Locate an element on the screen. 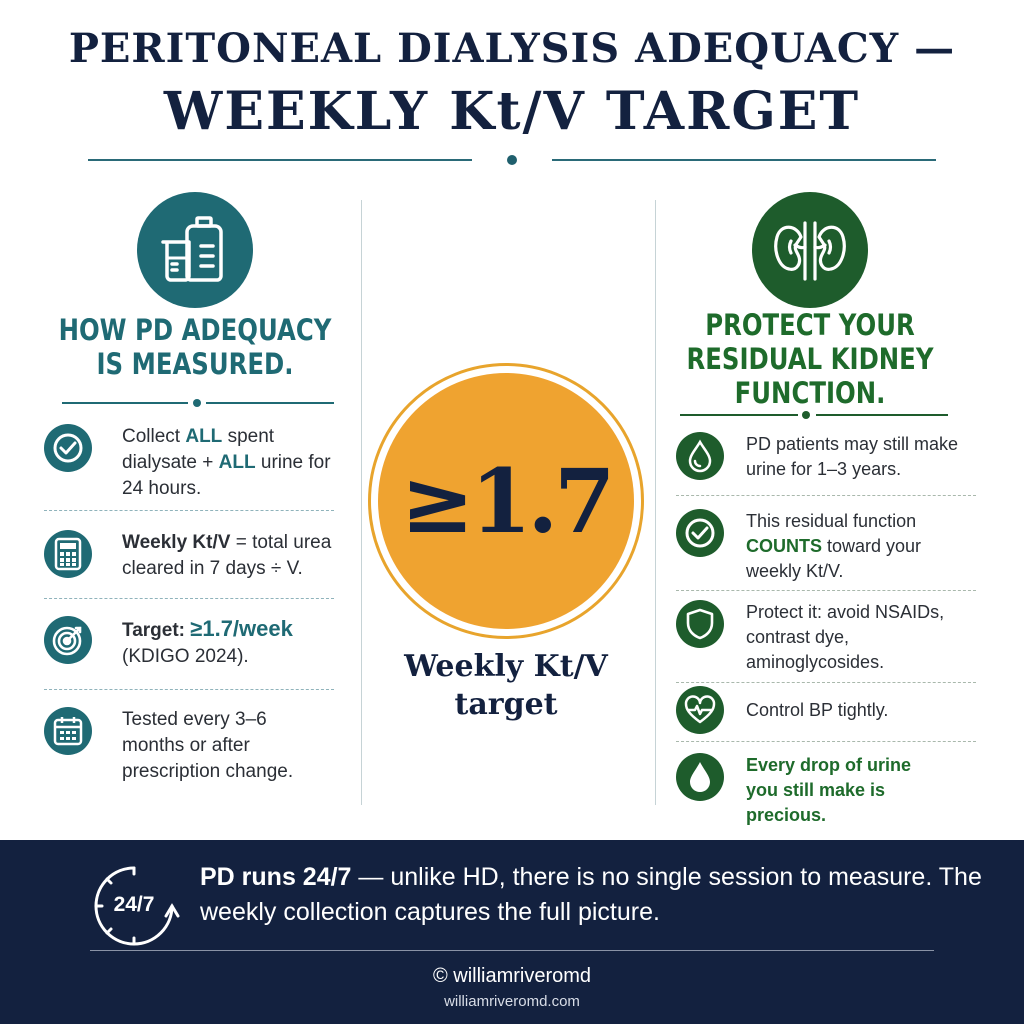 The height and width of the screenshot is (1024, 1024). target-ring is located at coordinates (506, 501).